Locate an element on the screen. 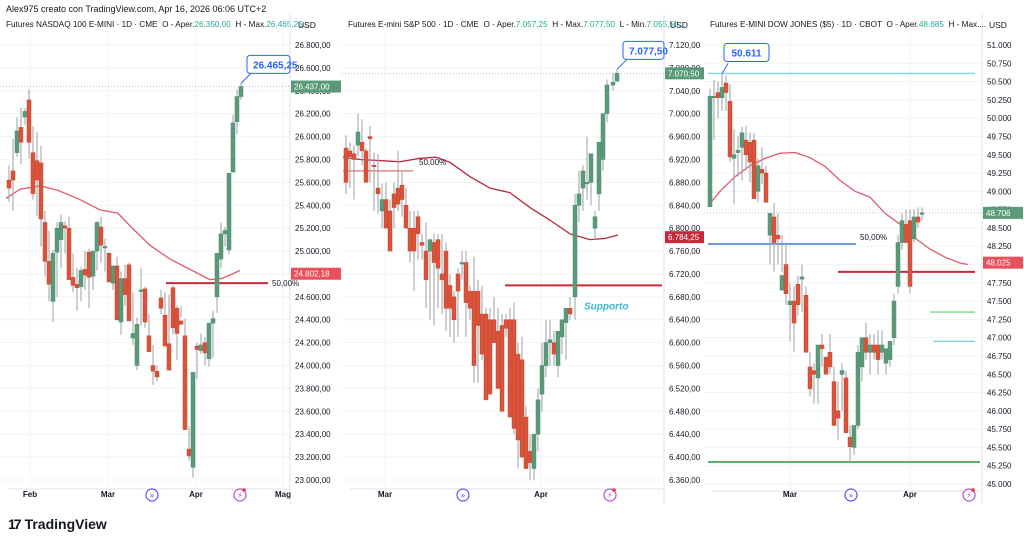 The width and height of the screenshot is (1024, 543). price-tick-label: 6.960,00 is located at coordinates (685, 137).